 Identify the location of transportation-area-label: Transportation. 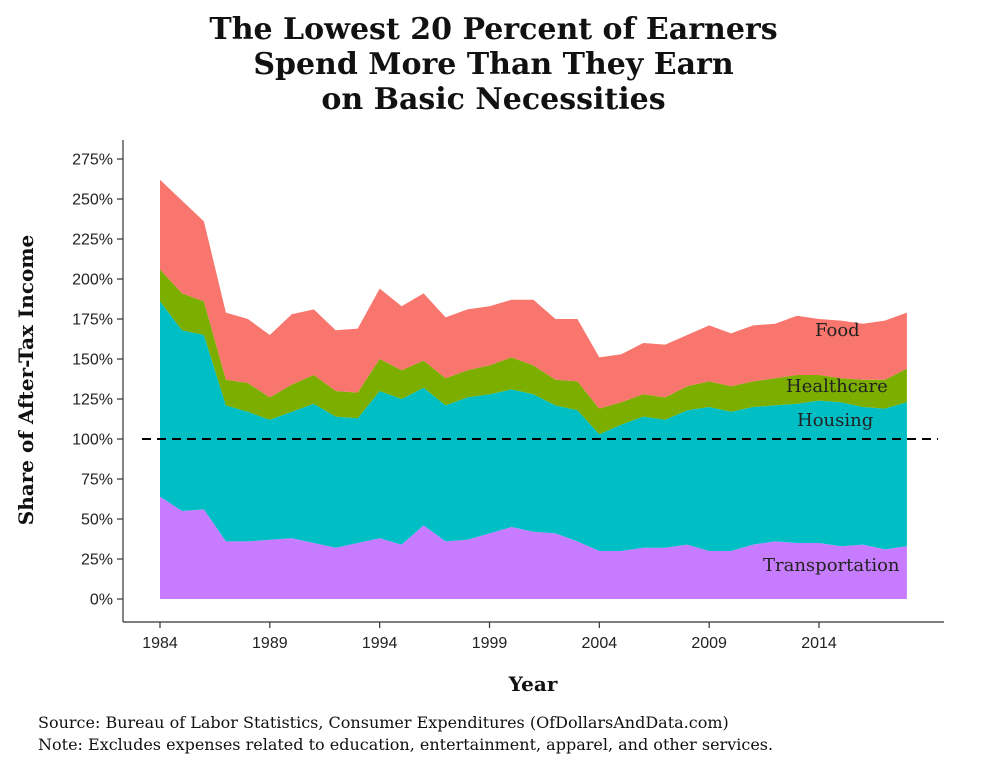
(831, 565).